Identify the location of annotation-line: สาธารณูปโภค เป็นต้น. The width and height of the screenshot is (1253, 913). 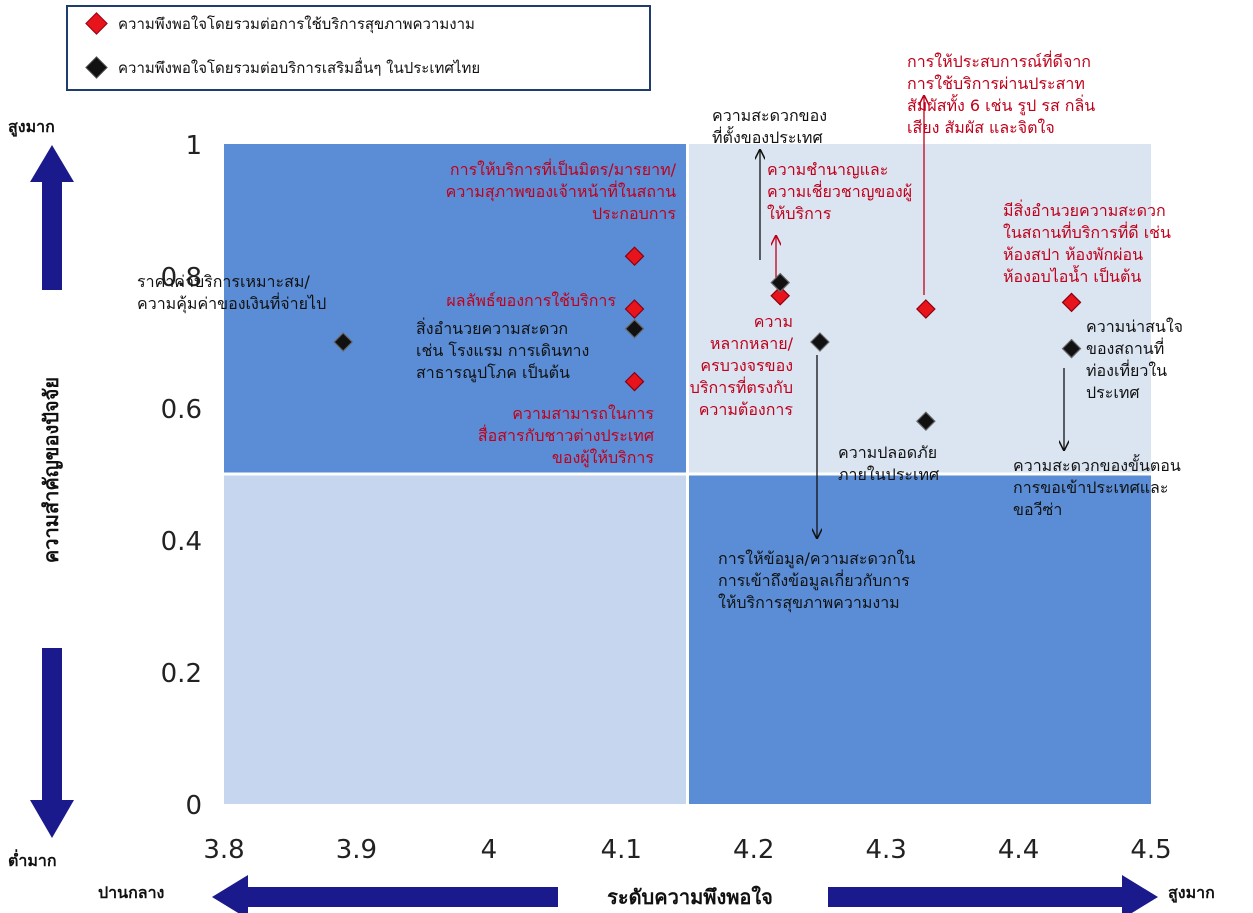
(493, 372).